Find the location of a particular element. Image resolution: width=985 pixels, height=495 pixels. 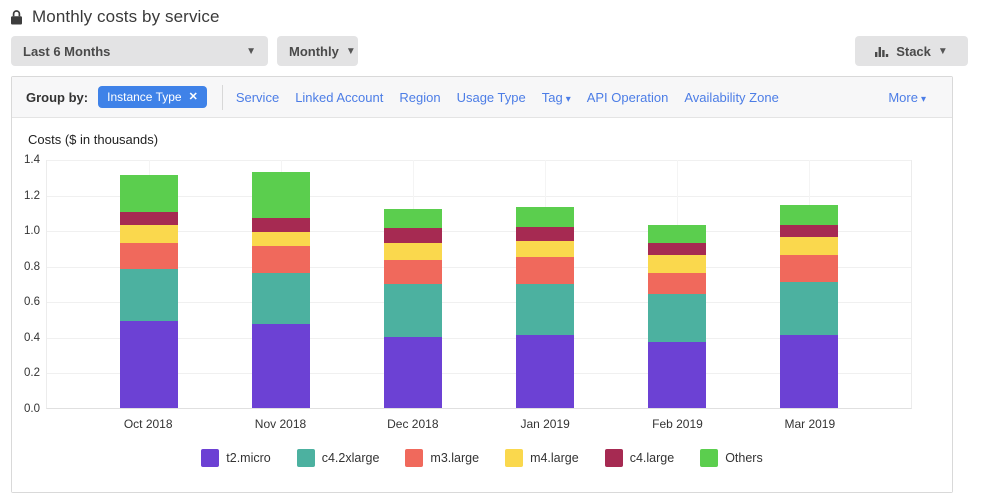

close-icon: ✕ is located at coordinates (193, 96).